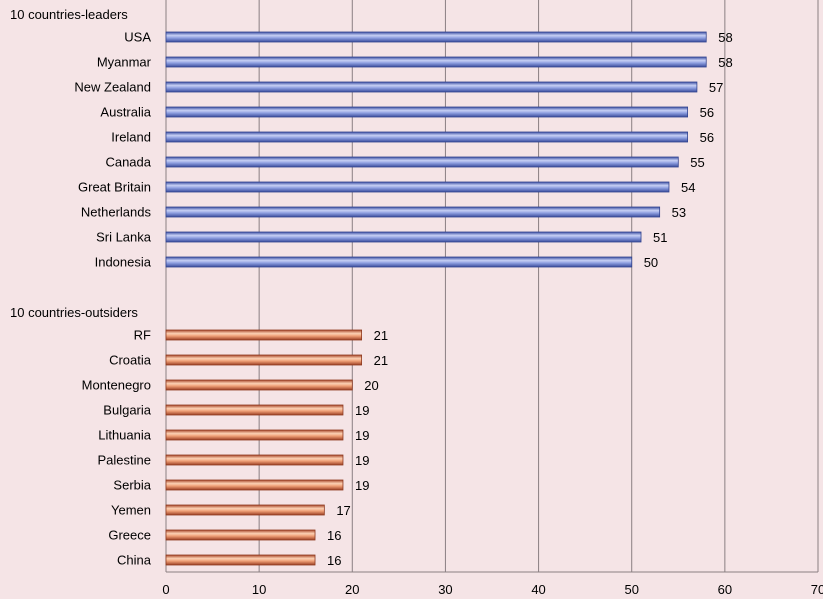 This screenshot has height=599, width=823. Describe the element at coordinates (131, 510) in the screenshot. I see `category-label: Yemen` at that location.